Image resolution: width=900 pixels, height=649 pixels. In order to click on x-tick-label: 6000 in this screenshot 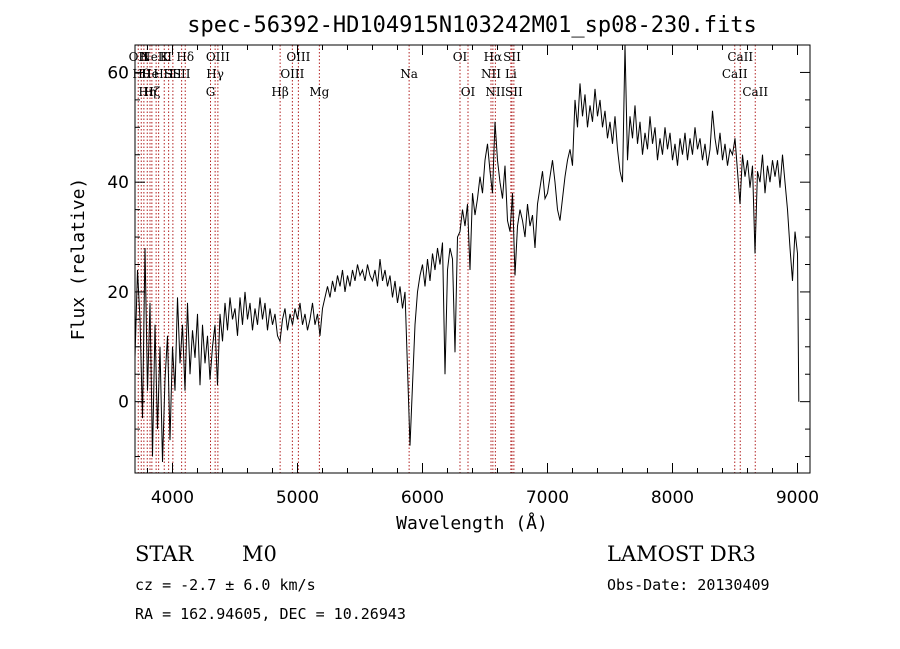, I will do `click(422, 498)`.